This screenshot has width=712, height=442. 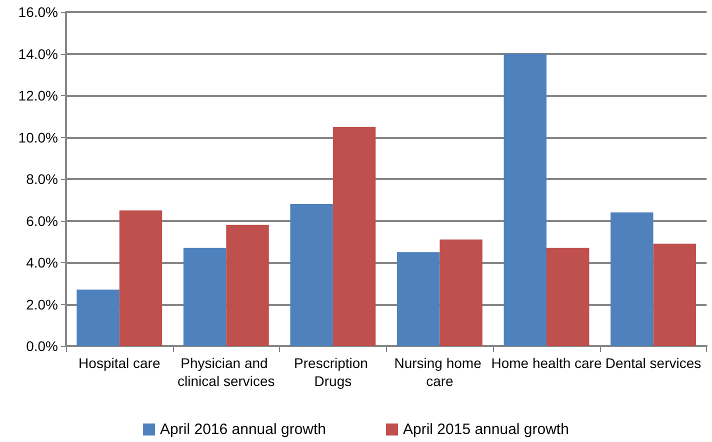 I want to click on y-tick-label: 10.0%, so click(x=38, y=137).